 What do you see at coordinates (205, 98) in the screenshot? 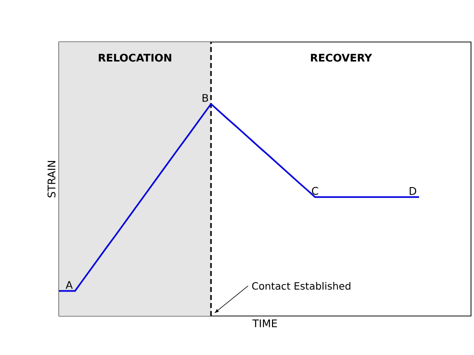
I see `text: B` at bounding box center [205, 98].